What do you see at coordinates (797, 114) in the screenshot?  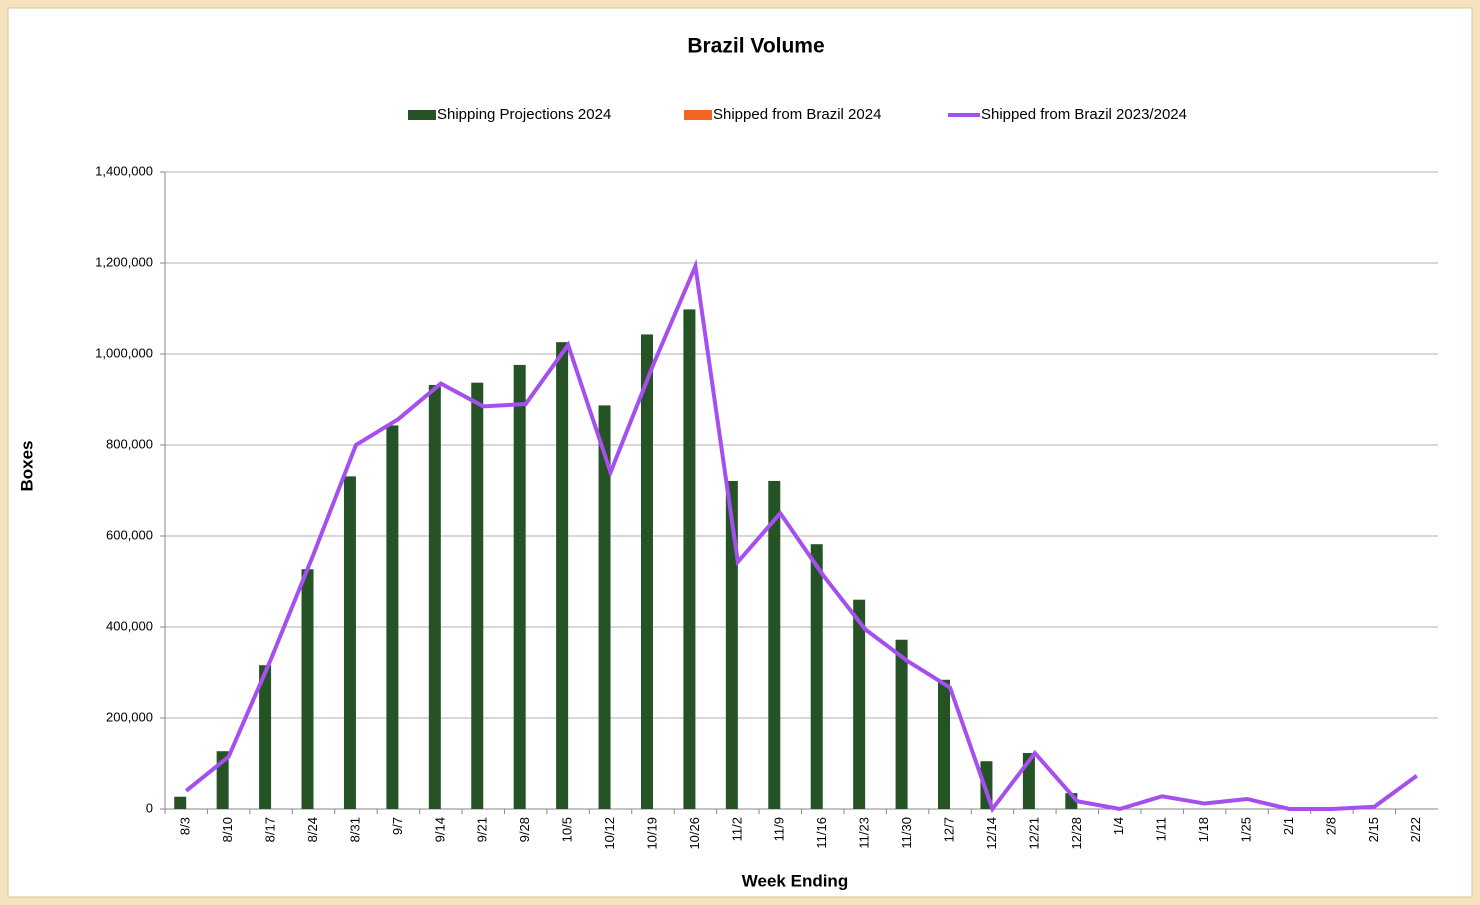 I see `legend-label: Shipped from Brazil 2024` at bounding box center [797, 114].